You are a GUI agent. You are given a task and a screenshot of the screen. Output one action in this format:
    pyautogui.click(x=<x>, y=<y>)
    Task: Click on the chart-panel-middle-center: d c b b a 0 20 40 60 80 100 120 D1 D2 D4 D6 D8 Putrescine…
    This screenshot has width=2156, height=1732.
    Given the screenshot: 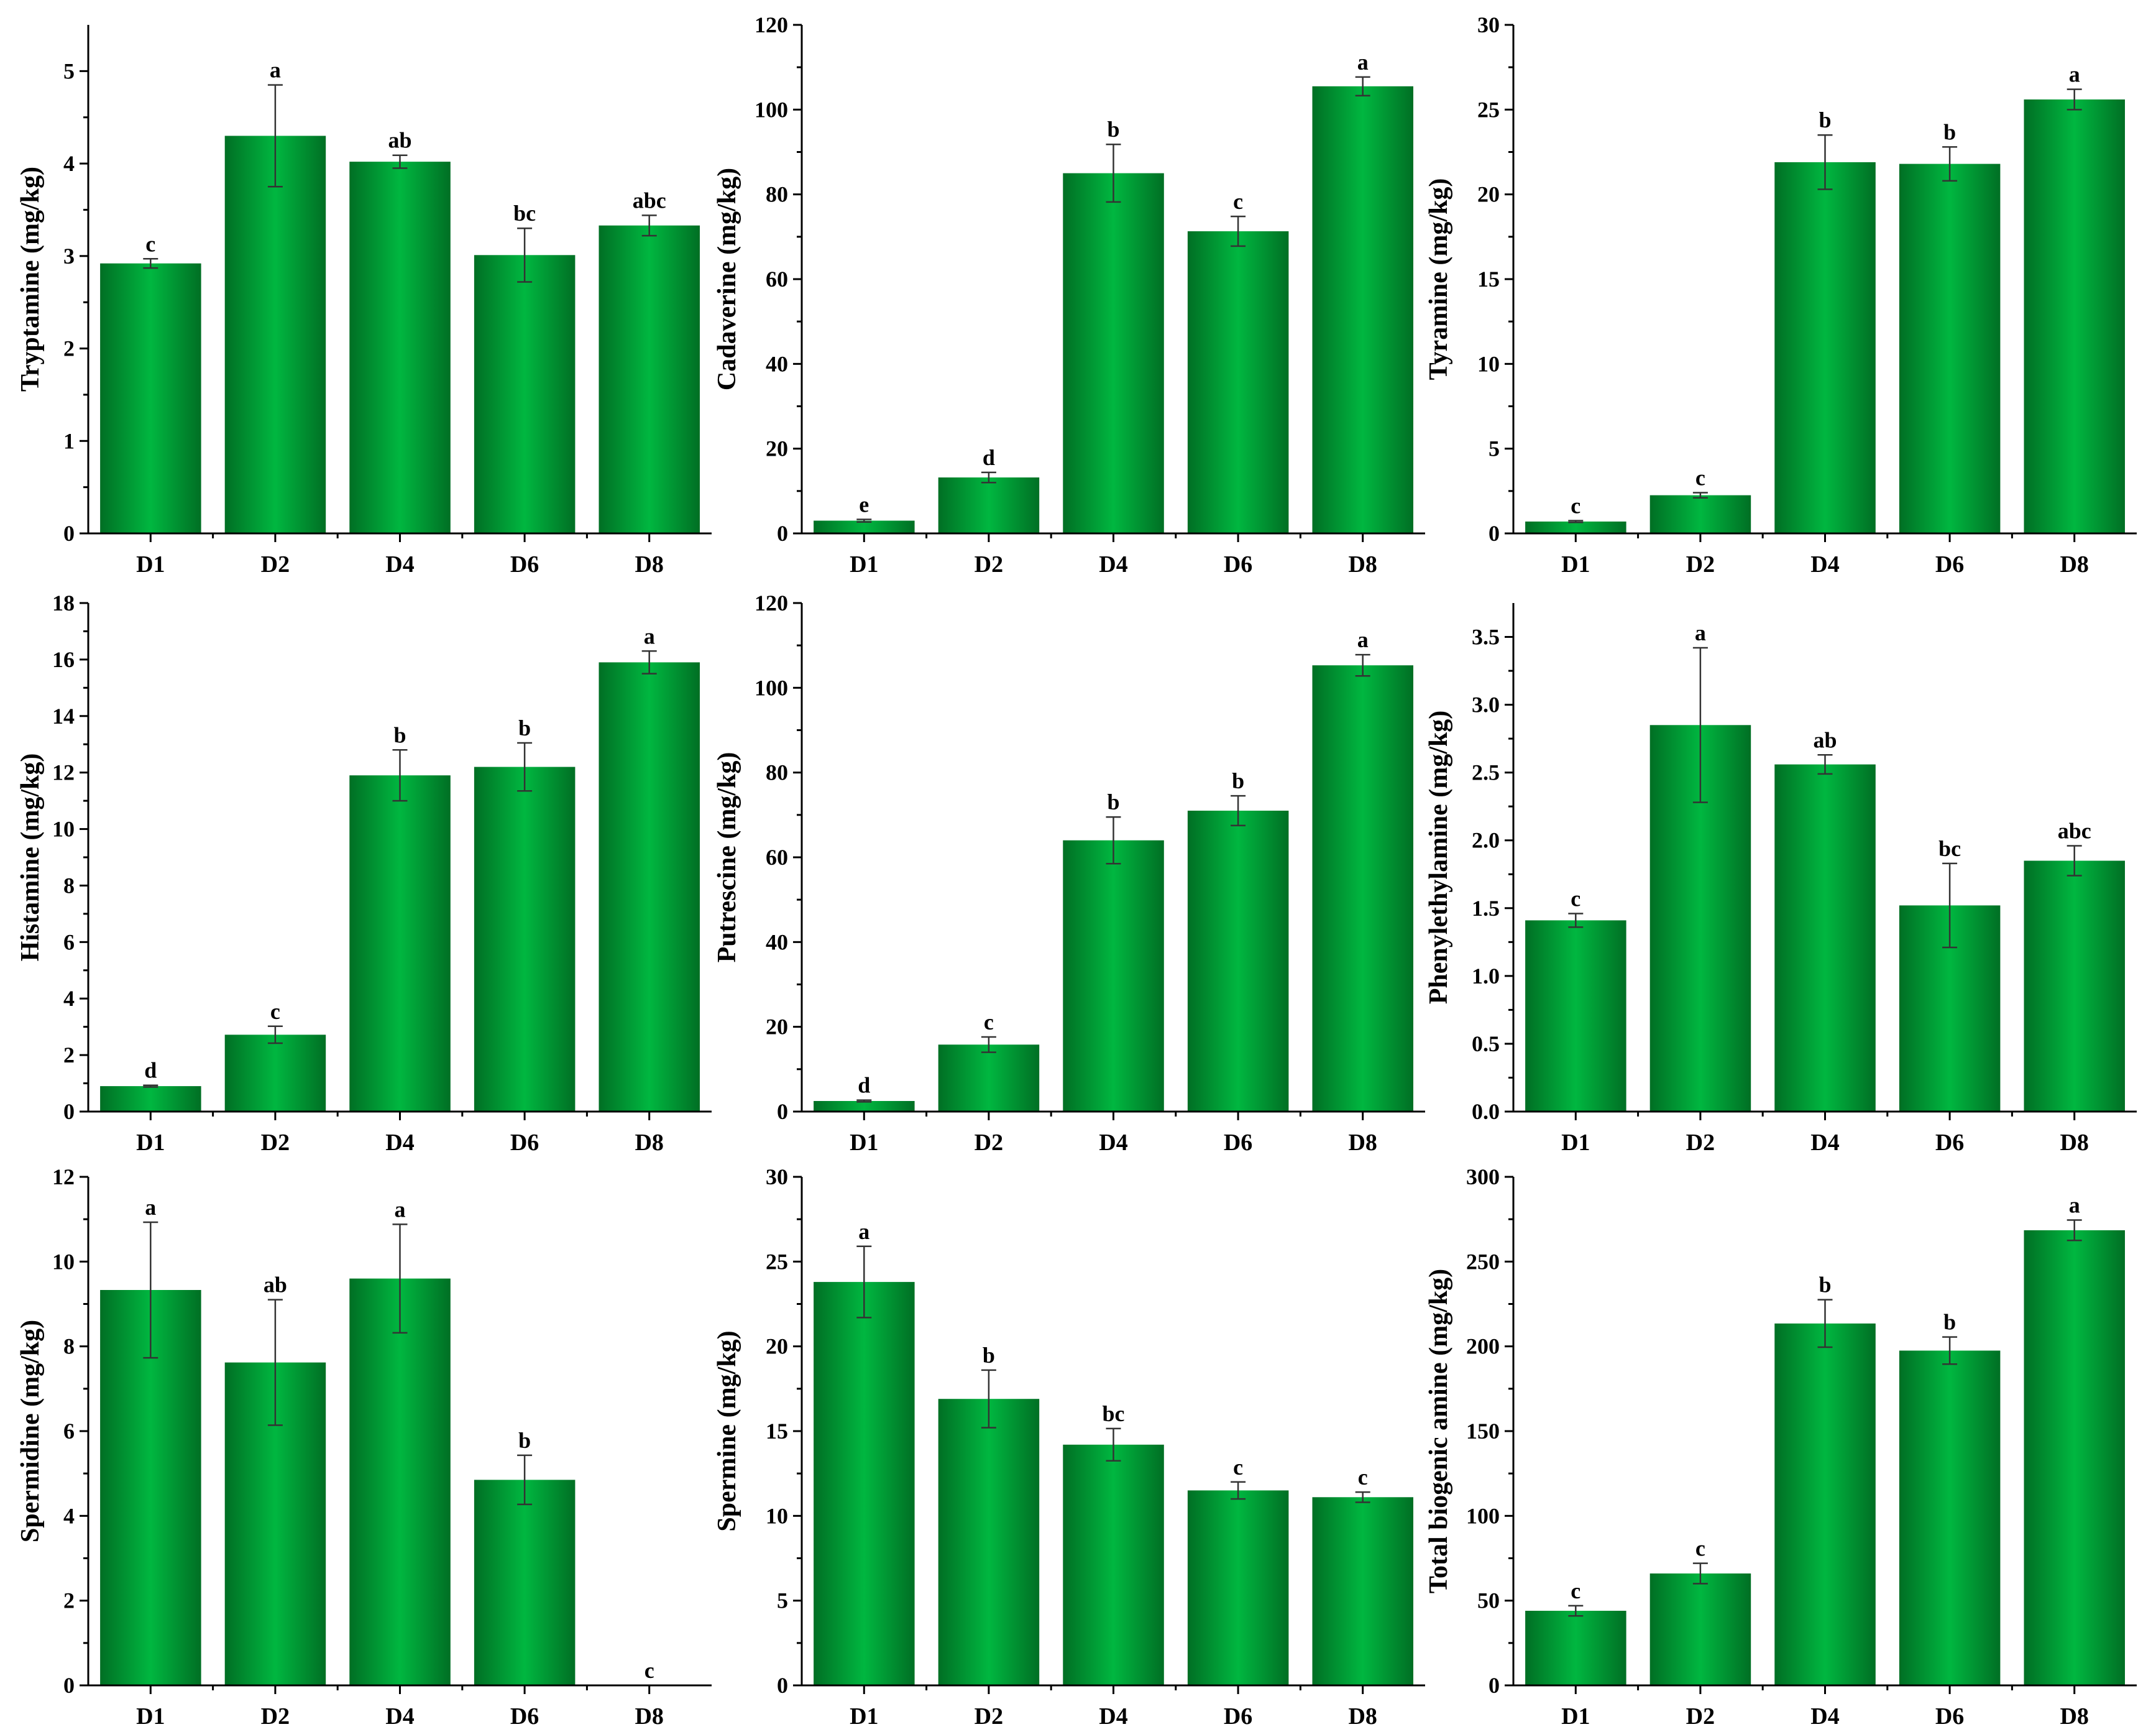 What is the action you would take?
    pyautogui.click(x=1069, y=873)
    